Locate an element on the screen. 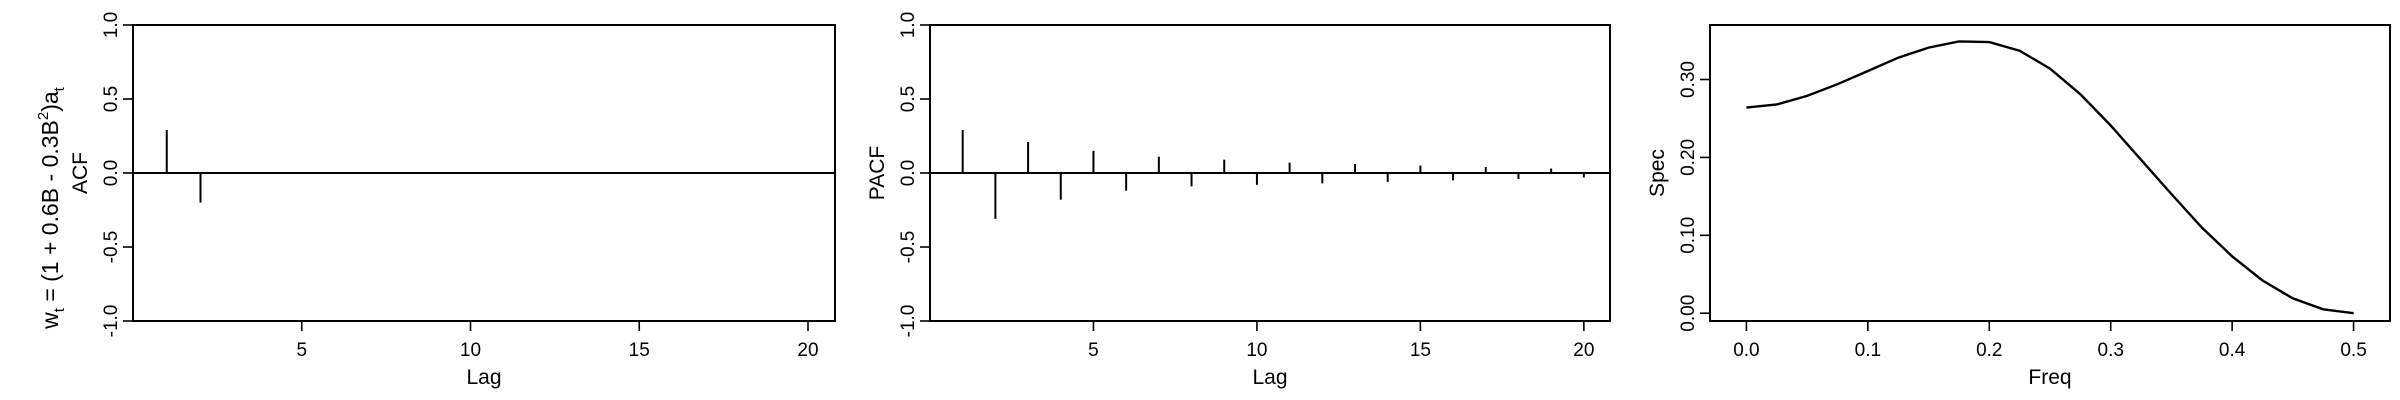  y-axis-label: PACF is located at coordinates (877, 173).